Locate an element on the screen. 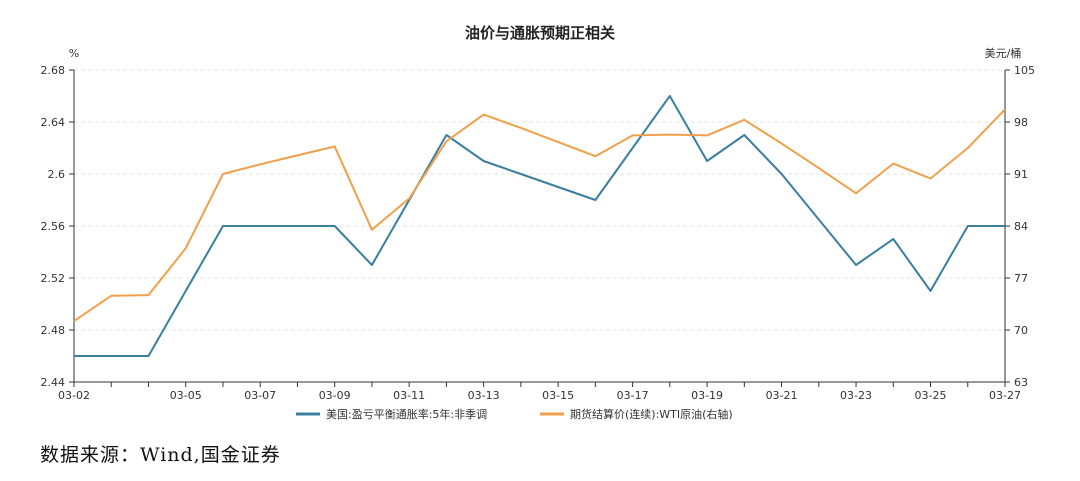  x-tick-label: 03-07 is located at coordinates (260, 395).